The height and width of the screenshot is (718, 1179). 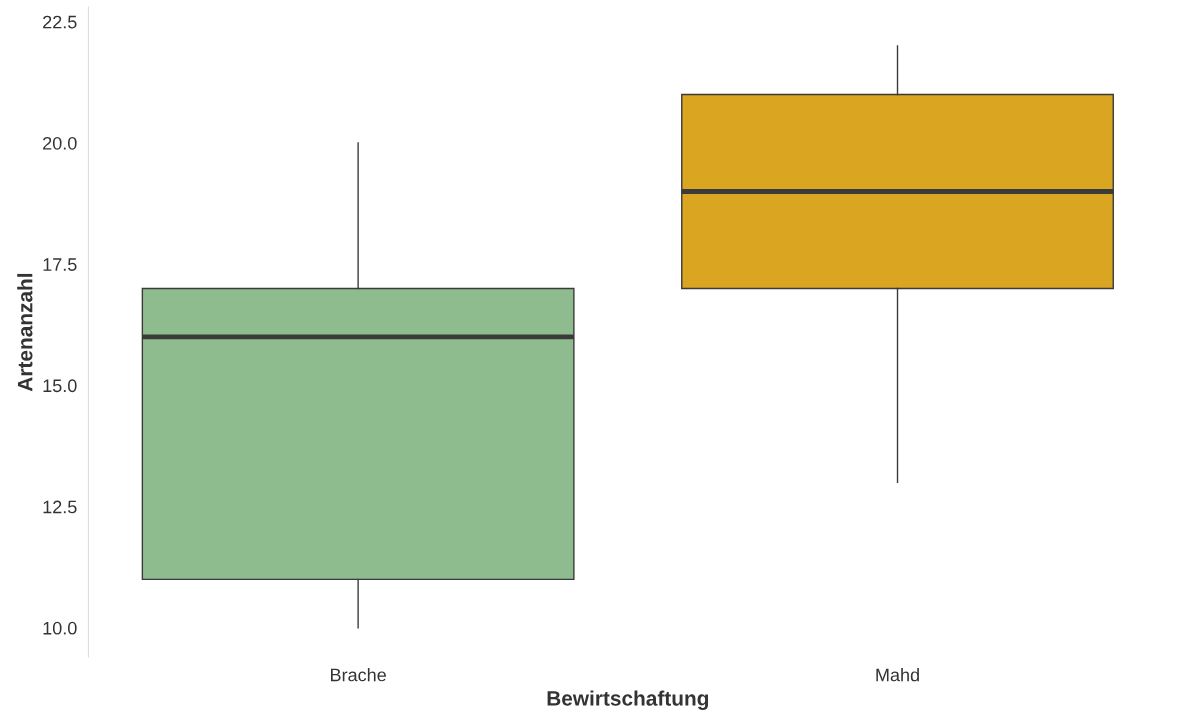 I want to click on y-tick-label: 22.5, so click(x=60, y=22).